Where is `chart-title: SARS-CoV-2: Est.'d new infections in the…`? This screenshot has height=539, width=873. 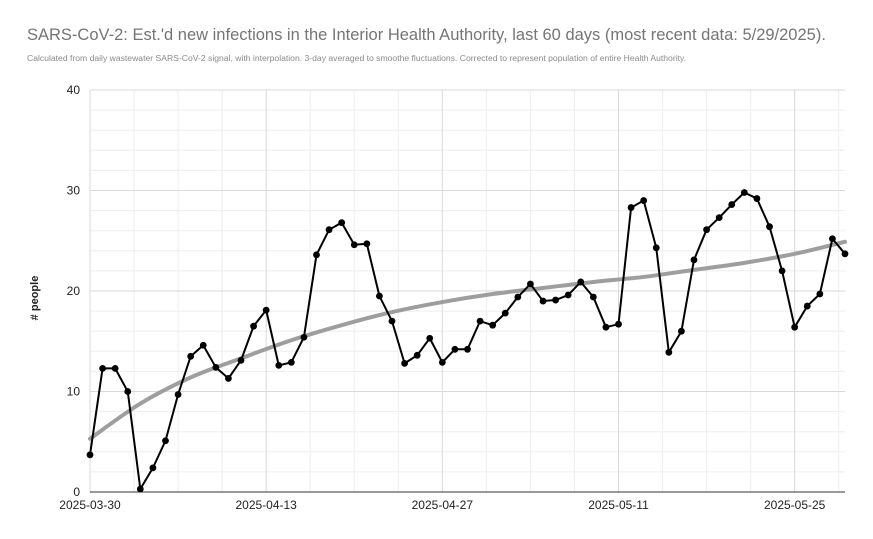 chart-title: SARS-CoV-2: Est.'d new infections in the… is located at coordinates (426, 35).